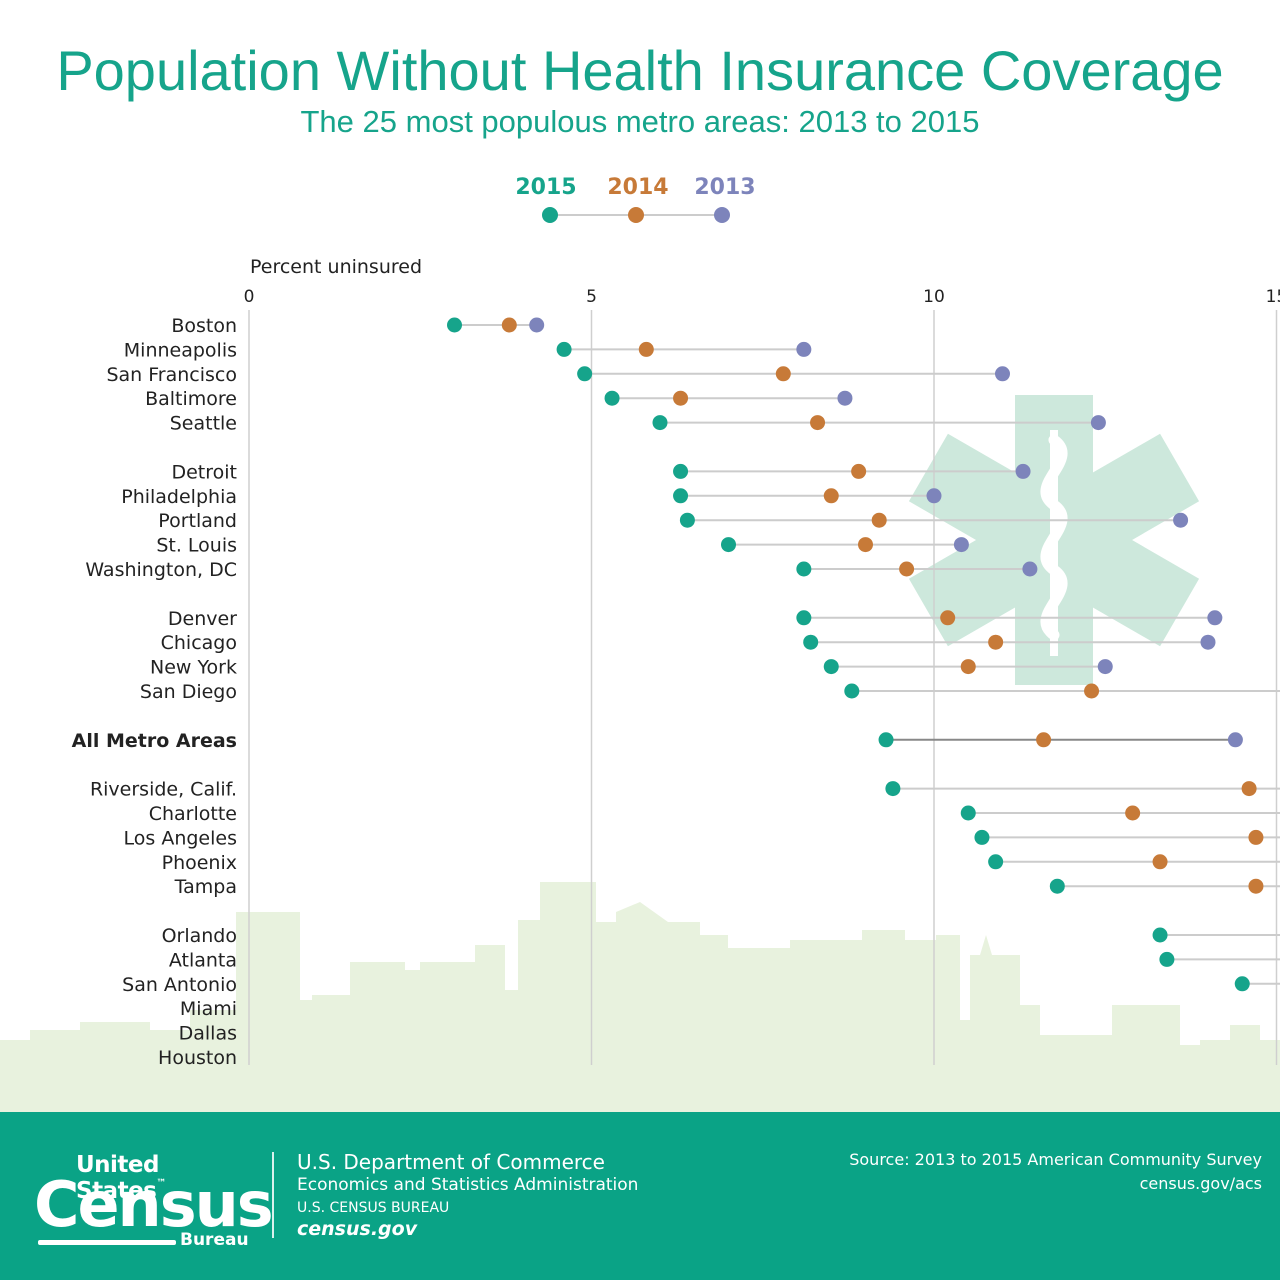  I want to click on metro-label: St. Louis, so click(196, 546).